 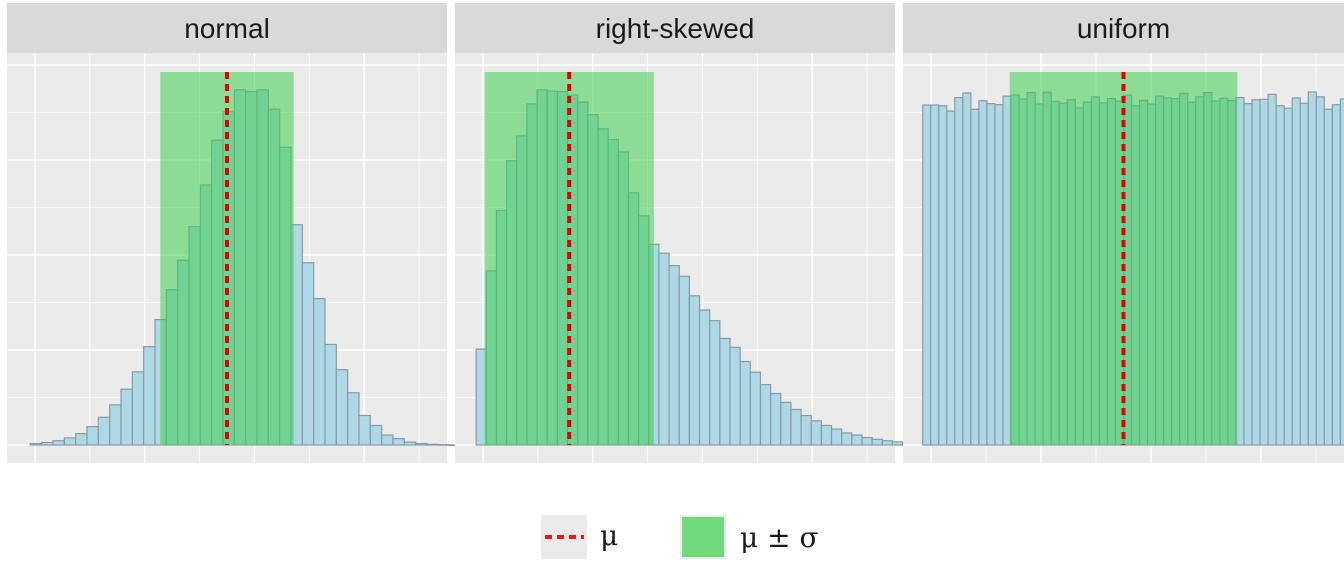 I want to click on facet-strip-label: normal, so click(x=227, y=28).